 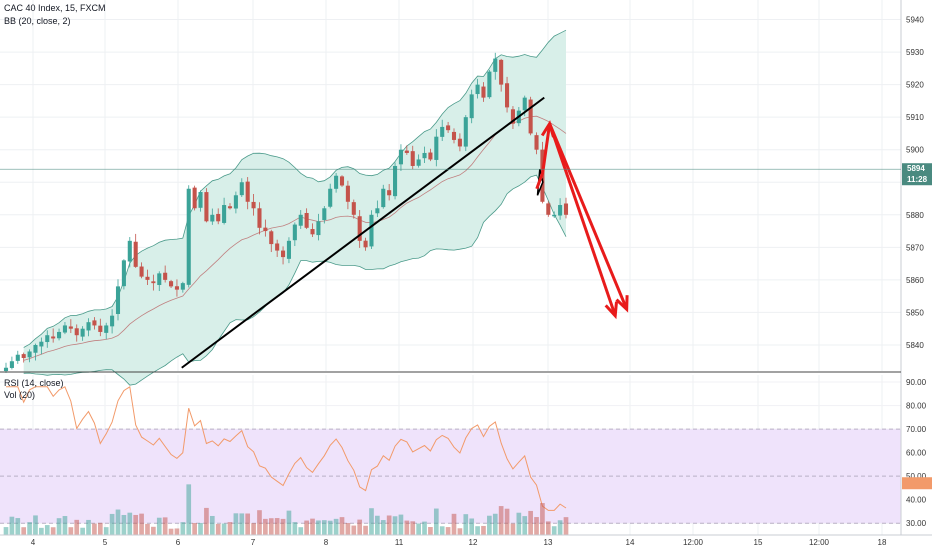 What do you see at coordinates (916, 382) in the screenshot?
I see `rsi-tick-label: 90.00` at bounding box center [916, 382].